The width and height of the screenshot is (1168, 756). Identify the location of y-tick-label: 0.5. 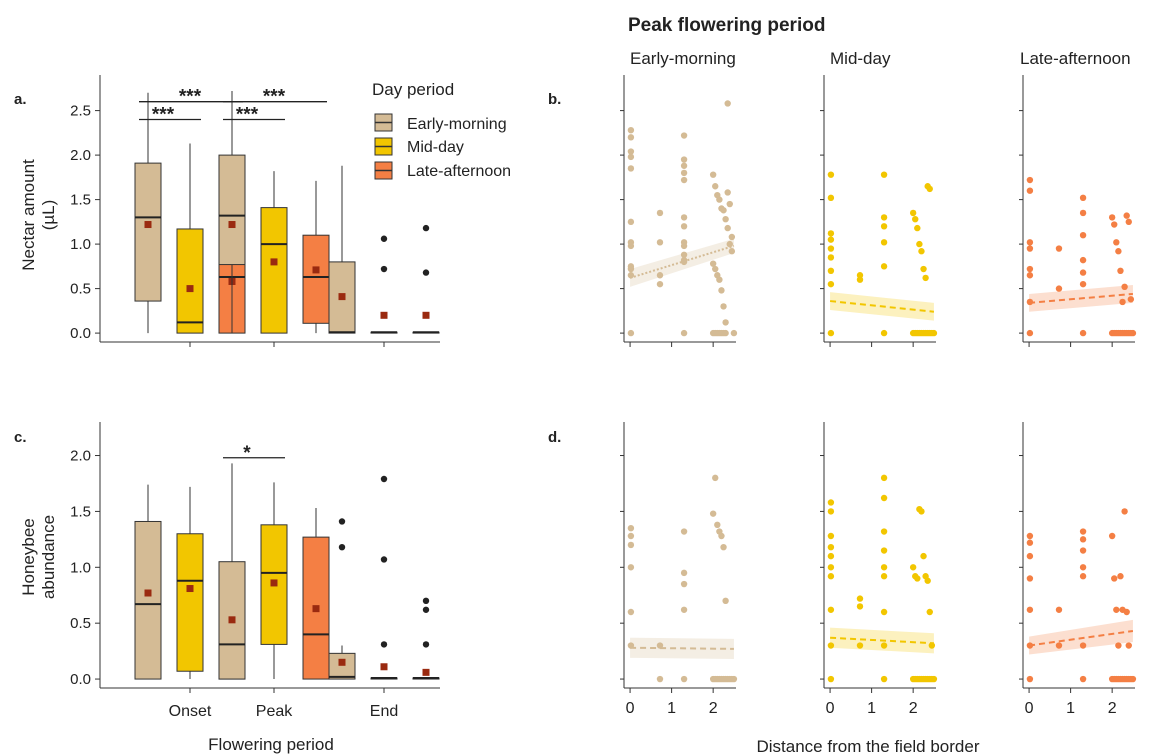
(80, 289).